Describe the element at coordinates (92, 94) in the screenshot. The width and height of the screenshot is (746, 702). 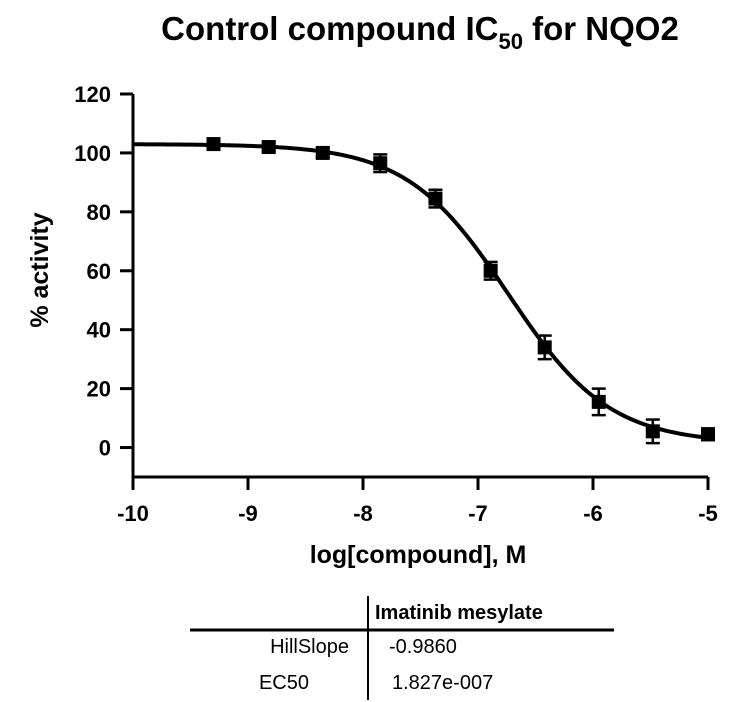
I see `y-tick-label: 120` at that location.